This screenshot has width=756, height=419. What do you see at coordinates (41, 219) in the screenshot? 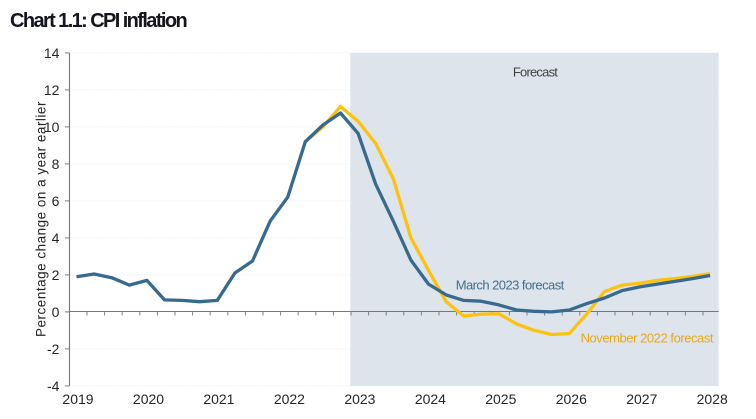
I see `svg-text:Percentage change on a year ea: Percentage change on a year earlier` at bounding box center [41, 219].